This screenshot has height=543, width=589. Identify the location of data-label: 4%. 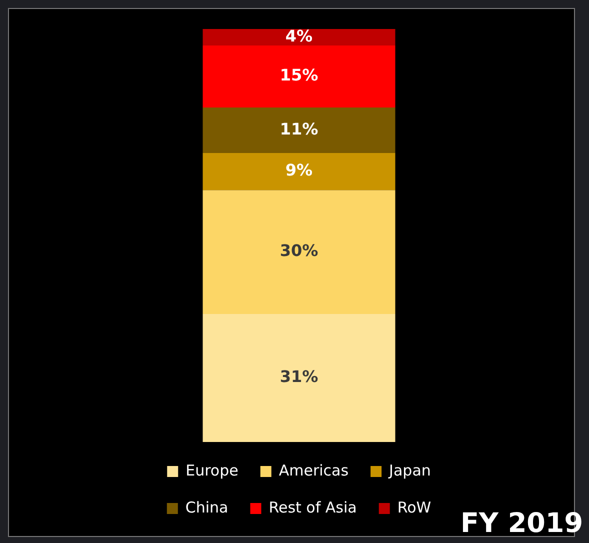
(299, 36).